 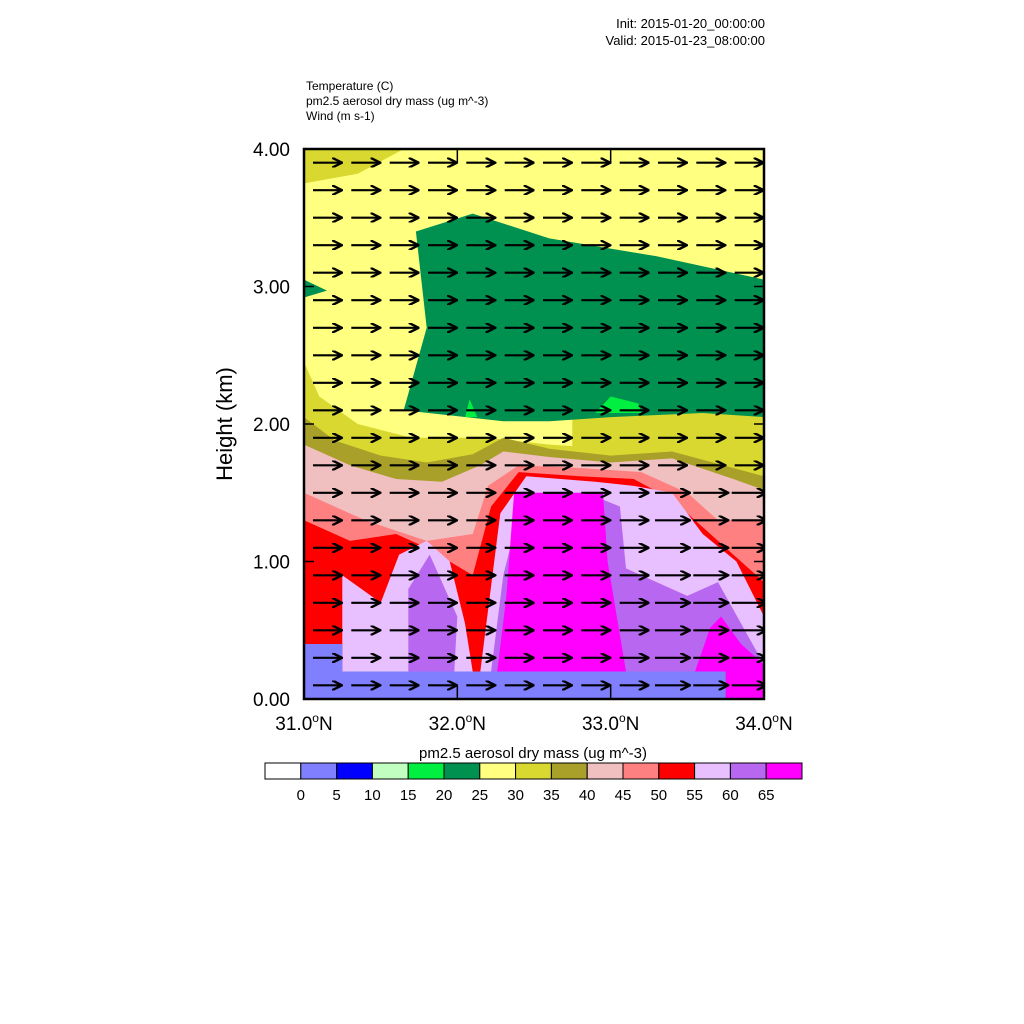 What do you see at coordinates (444, 795) in the screenshot?
I see `colorbar-tick-label: 20` at bounding box center [444, 795].